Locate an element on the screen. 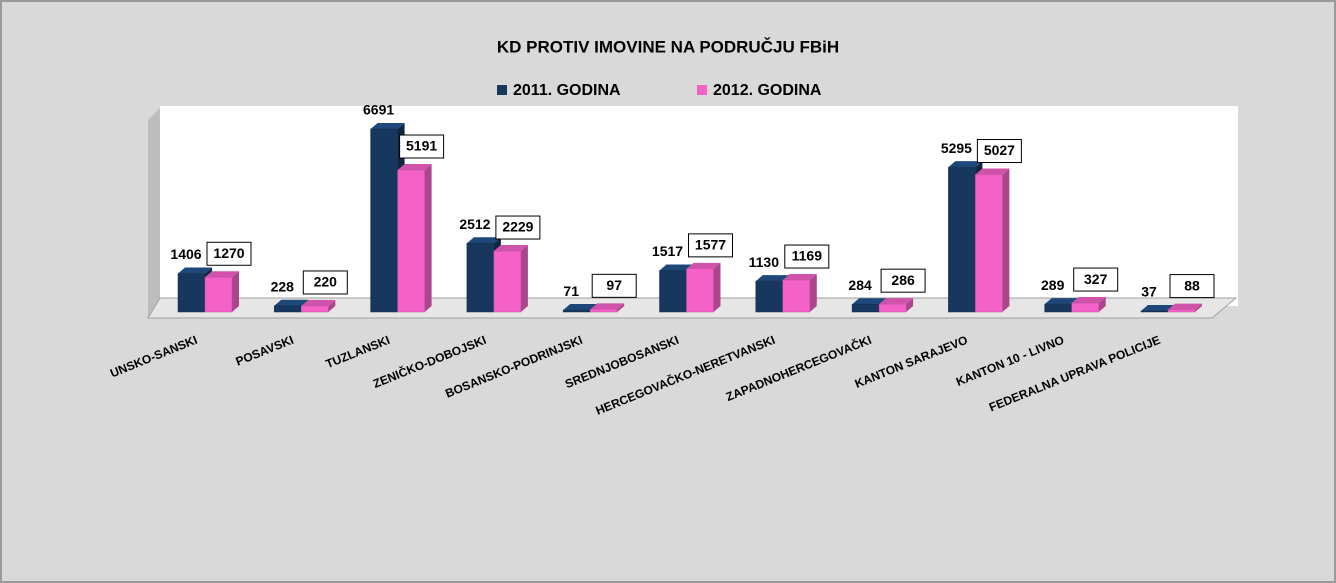  legend: 2011. GODINA 2012. GODINA is located at coordinates (659, 90).